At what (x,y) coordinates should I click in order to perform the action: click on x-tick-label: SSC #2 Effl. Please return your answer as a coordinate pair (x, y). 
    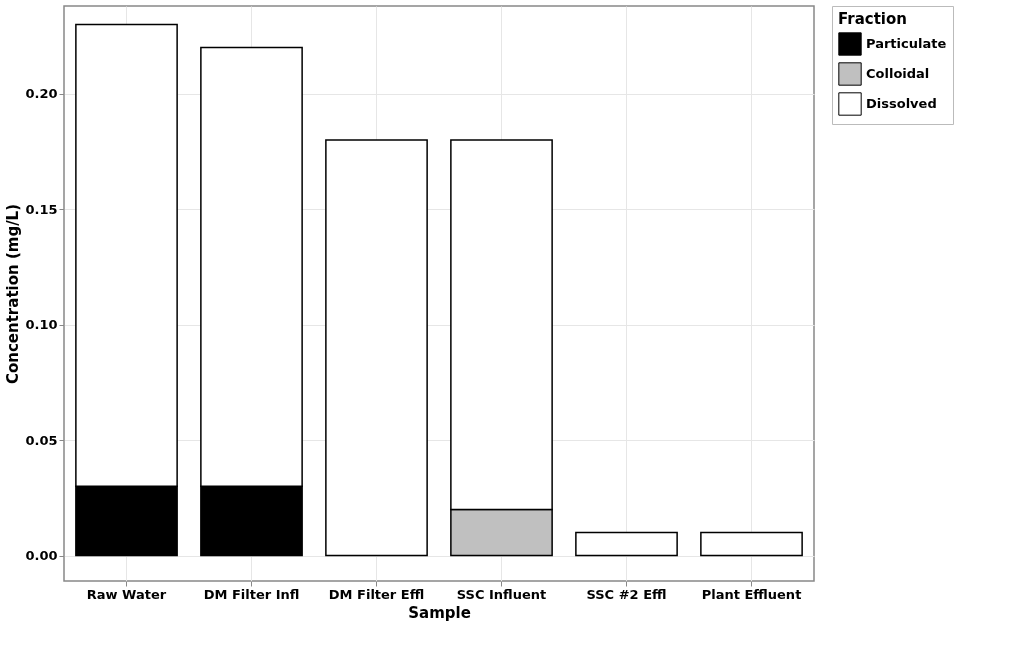
    Looking at the image, I should click on (626, 594).